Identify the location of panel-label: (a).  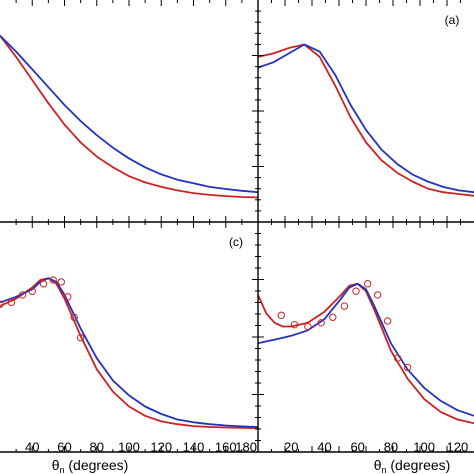
(452, 20).